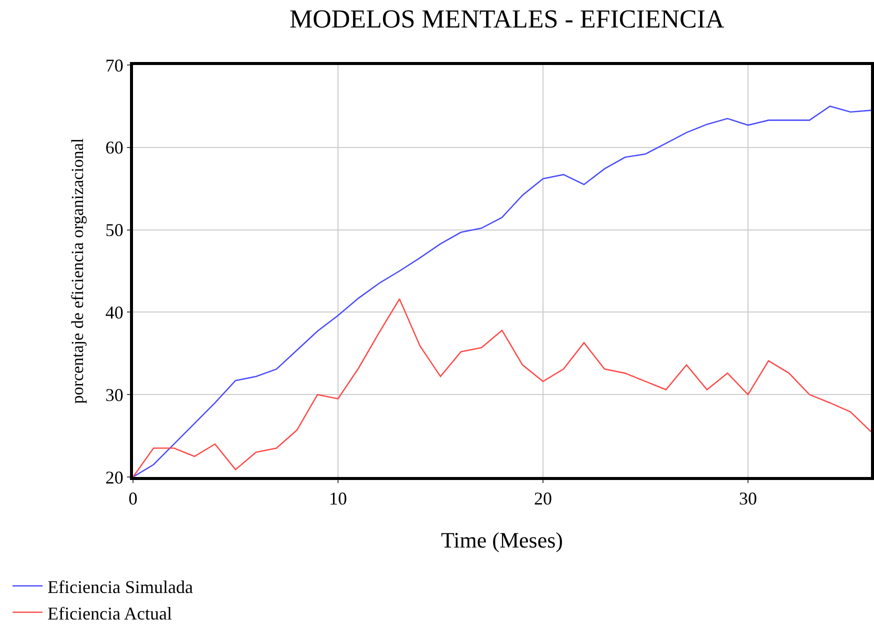  I want to click on legend-label: Eficiencia Actual, so click(110, 613).